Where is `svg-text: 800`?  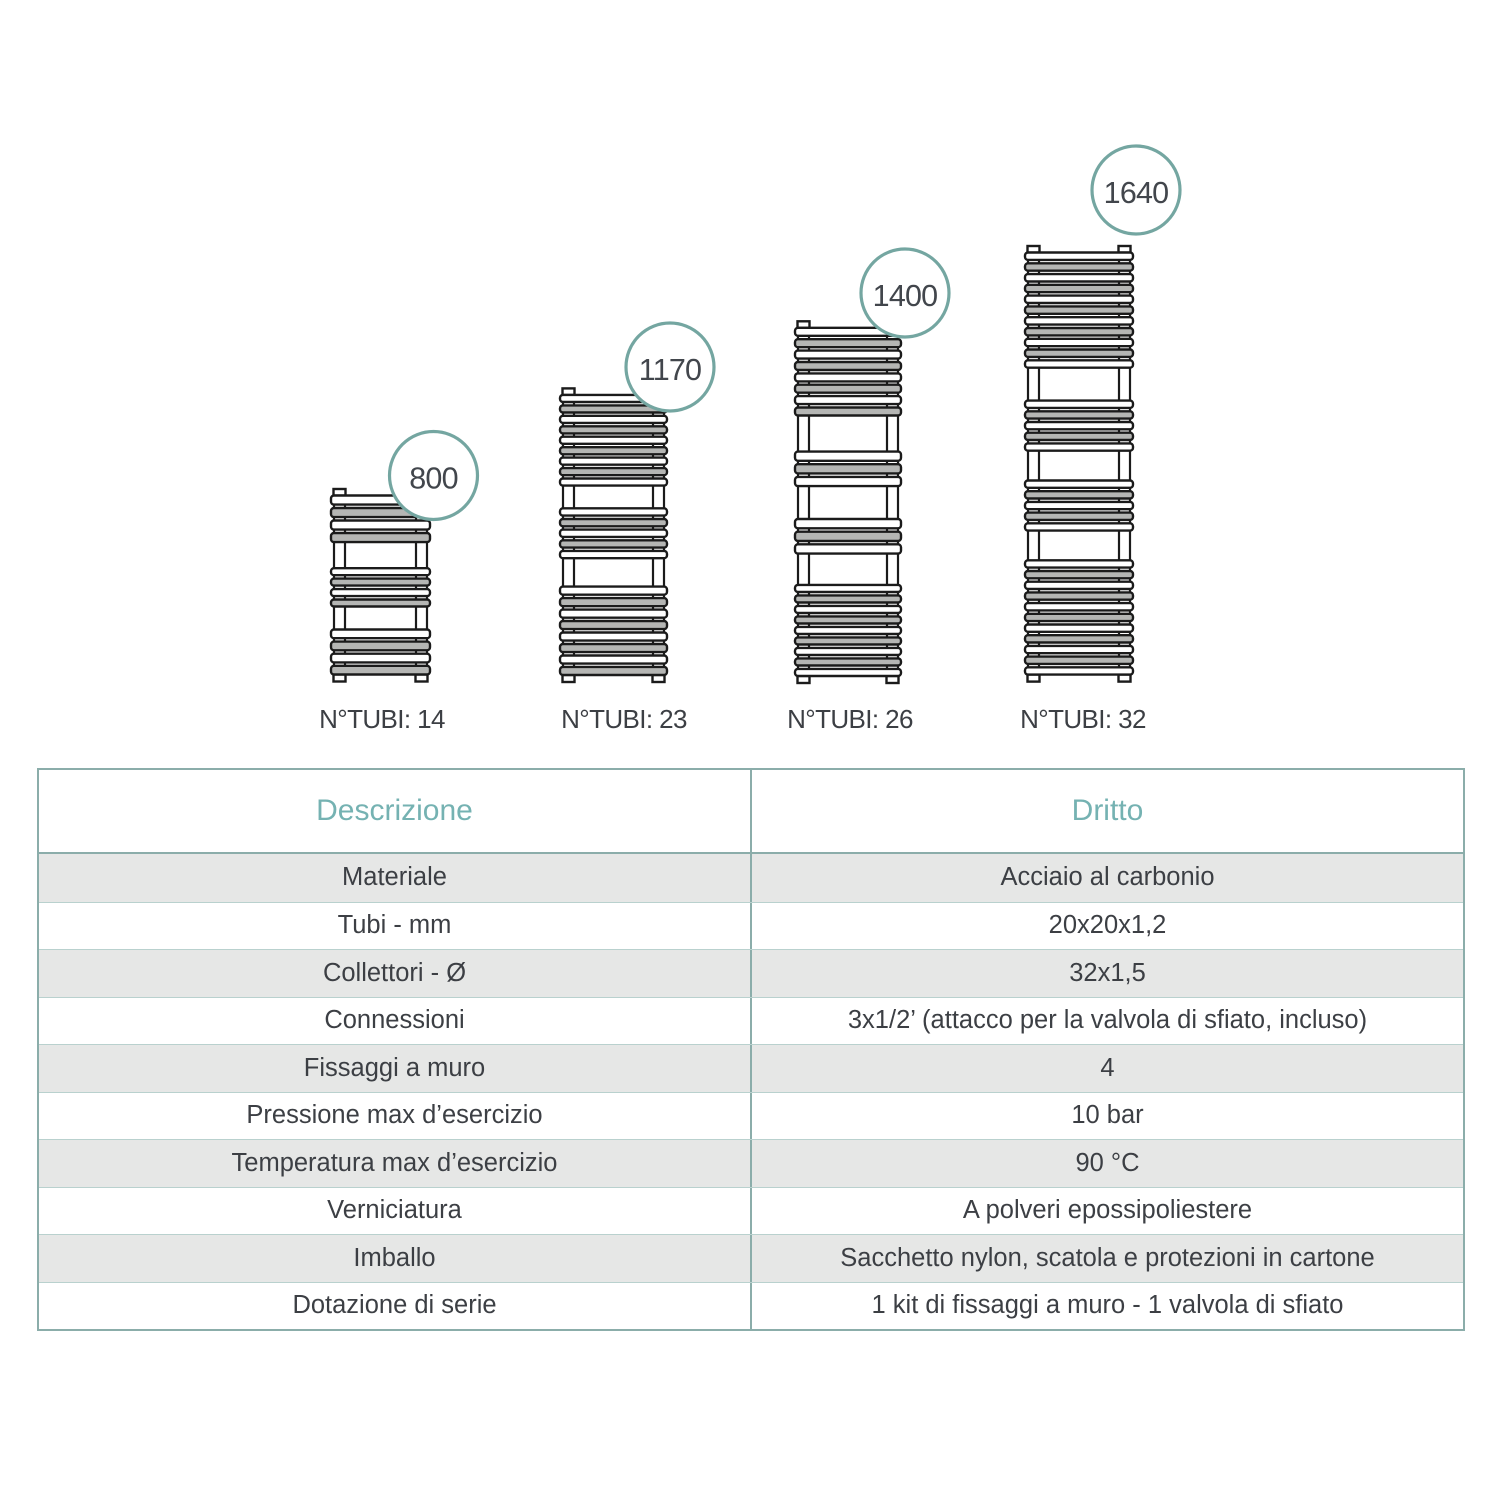
svg-text: 800 is located at coordinates (433, 479).